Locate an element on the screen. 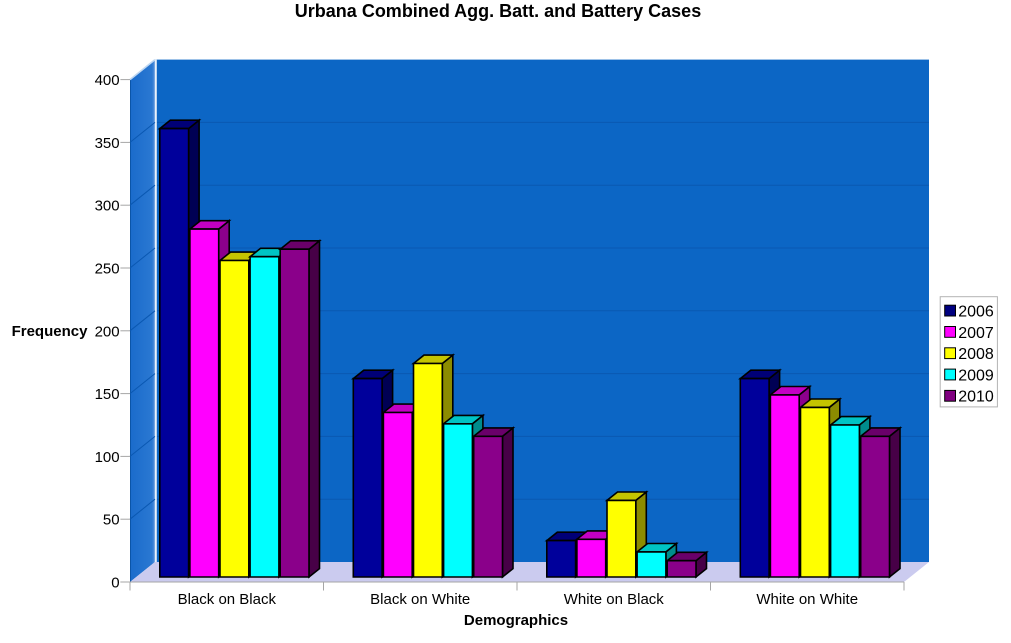  svg-text: White on Black is located at coordinates (614, 599).